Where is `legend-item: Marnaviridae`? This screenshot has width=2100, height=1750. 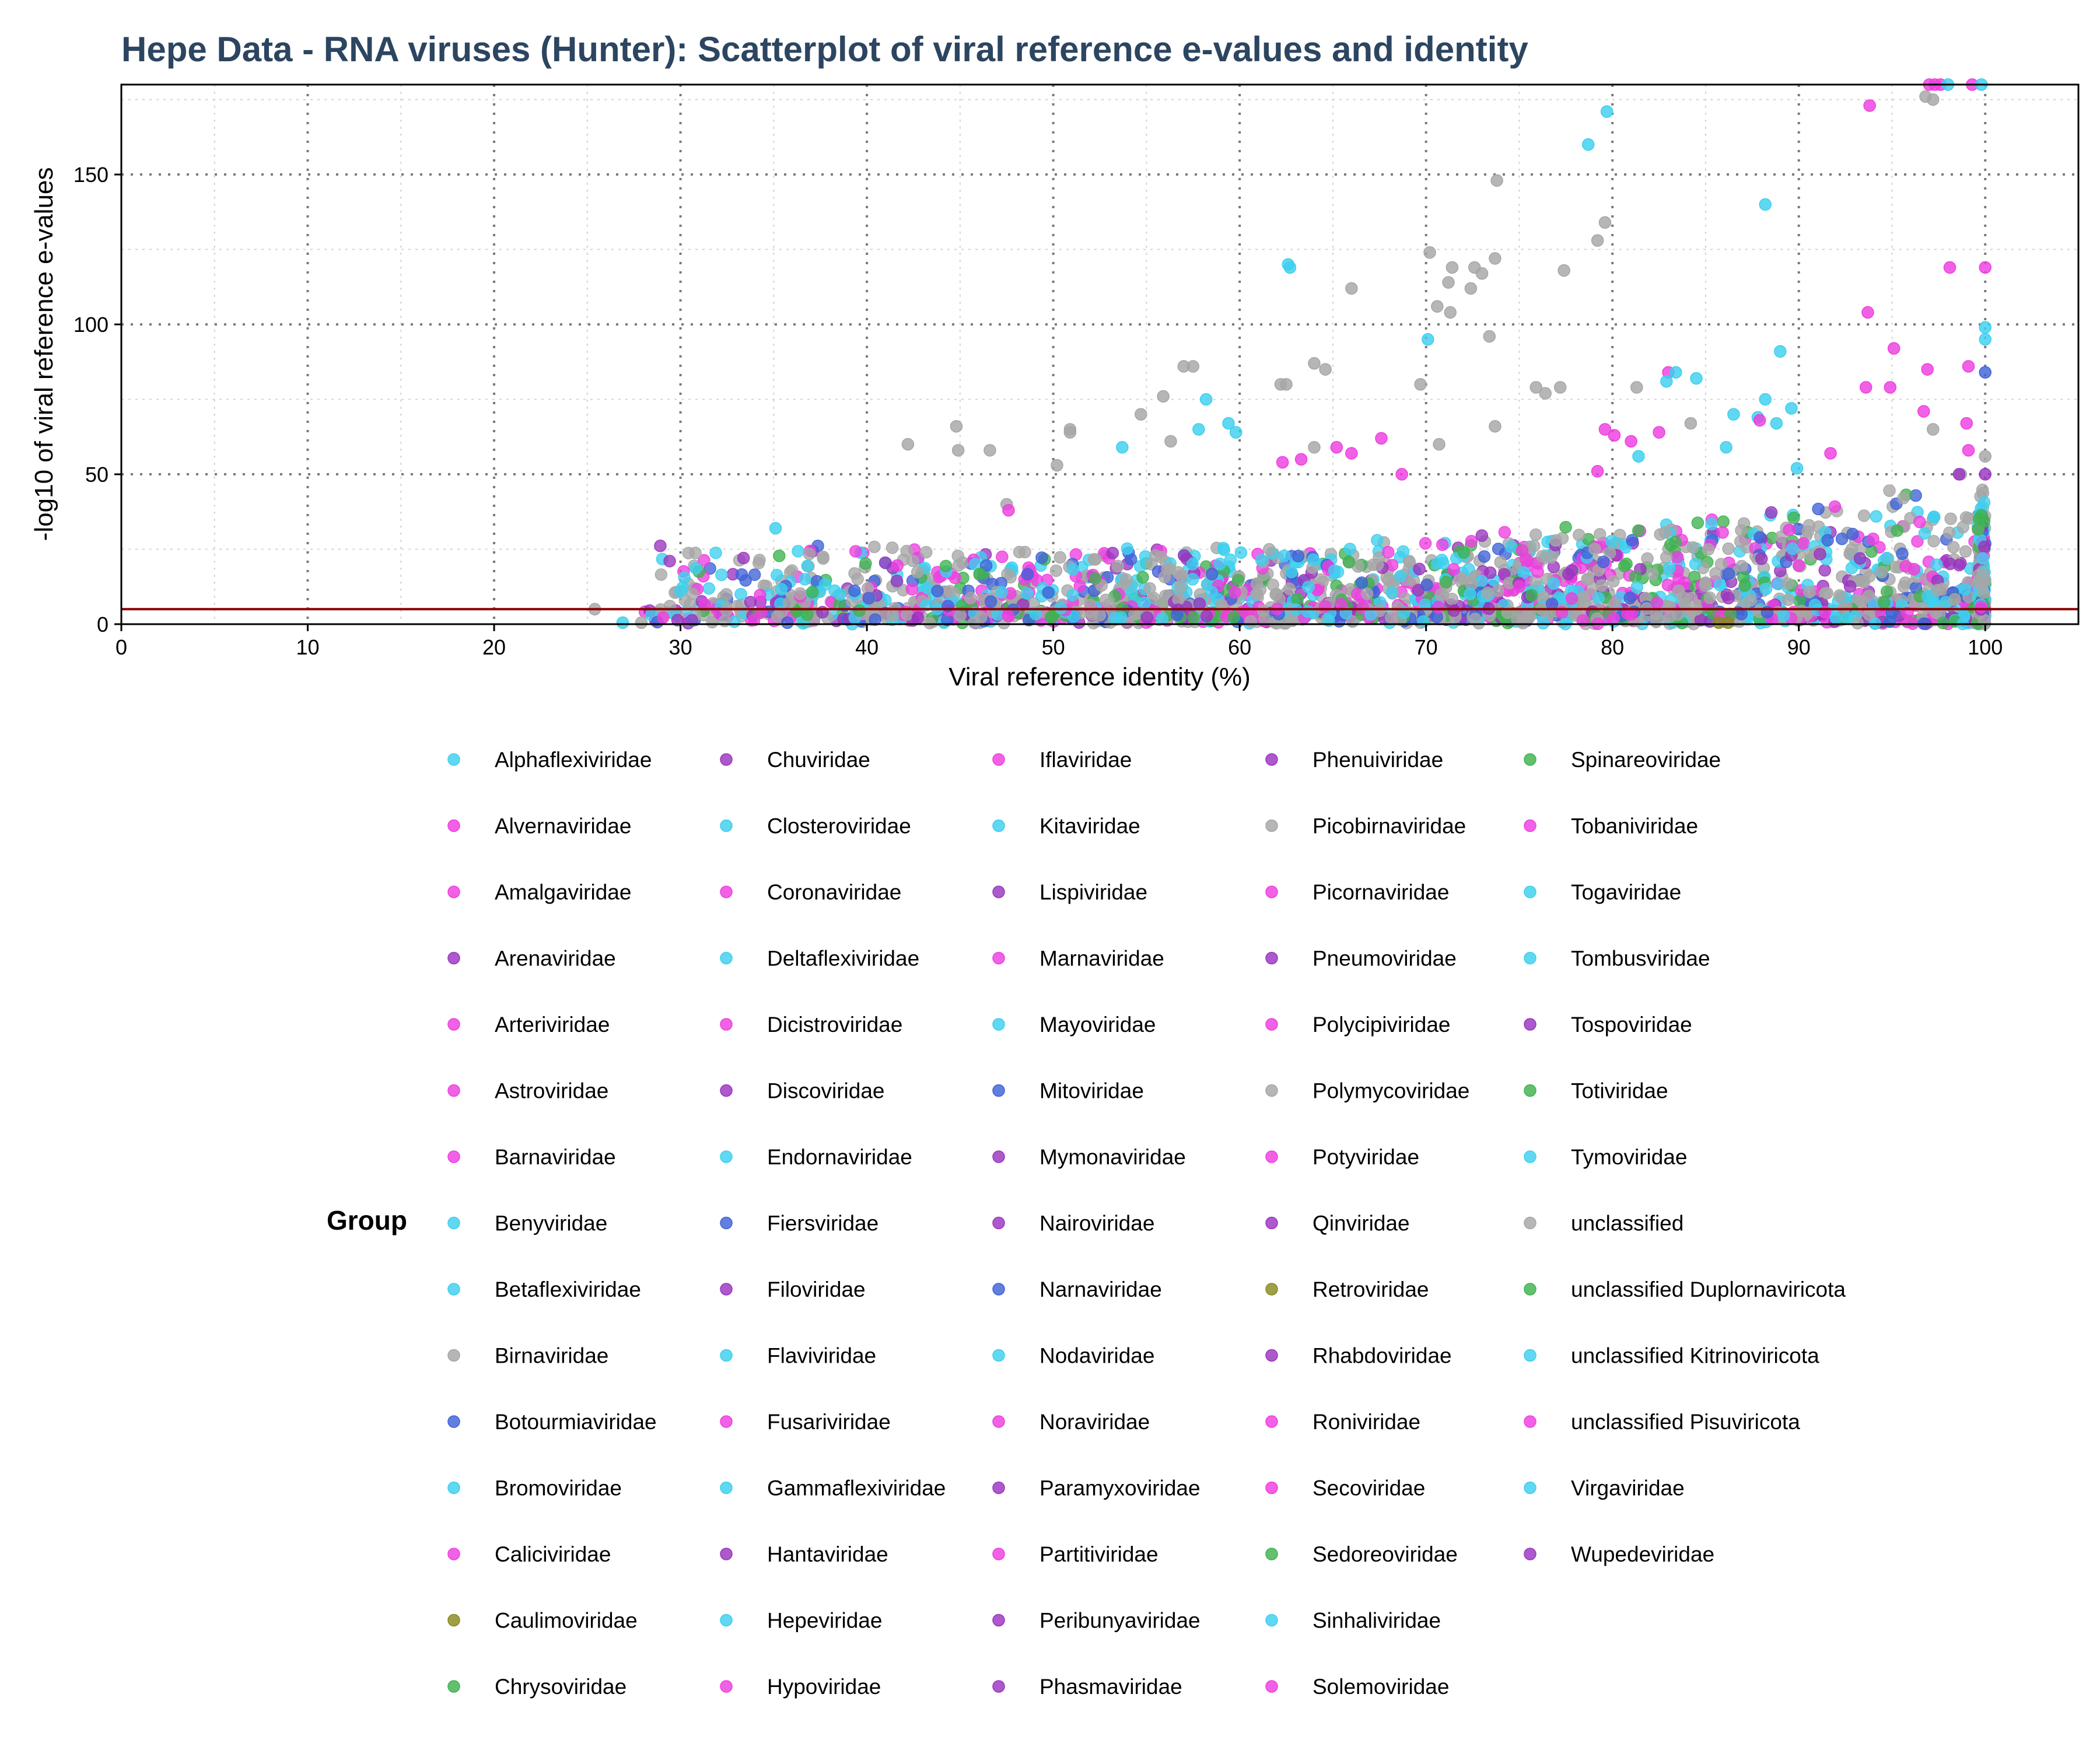 legend-item: Marnaviridae is located at coordinates (1078, 959).